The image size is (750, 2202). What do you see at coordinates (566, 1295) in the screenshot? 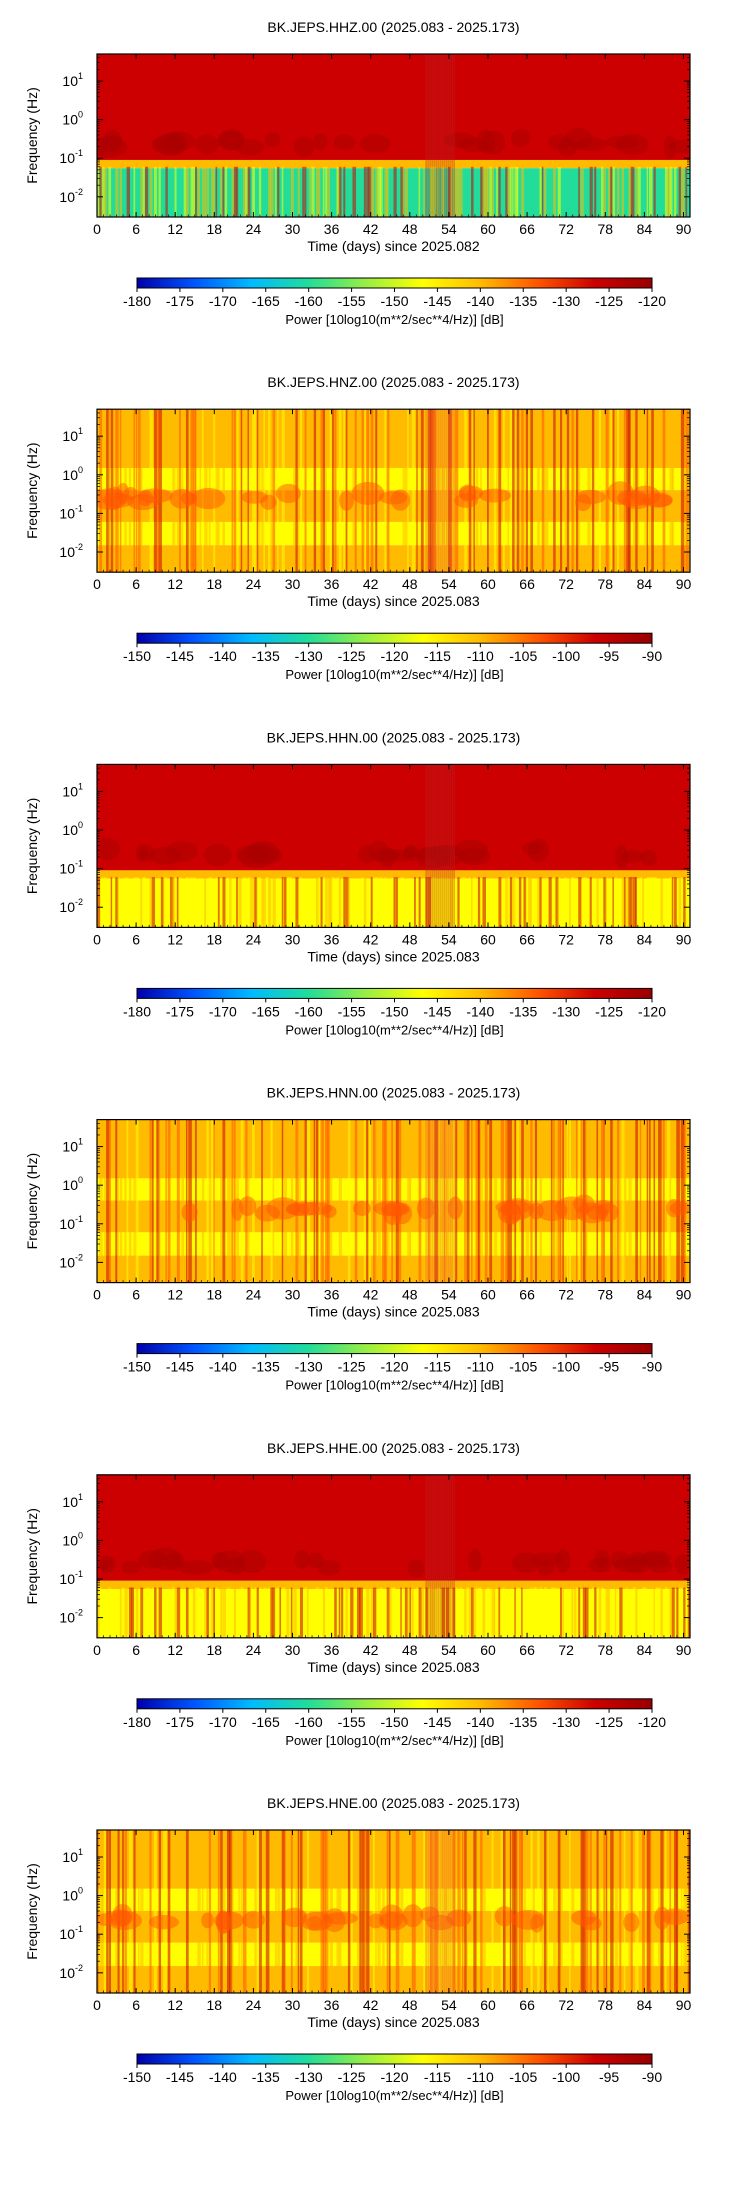
I see `x-tick-label: 72` at bounding box center [566, 1295].